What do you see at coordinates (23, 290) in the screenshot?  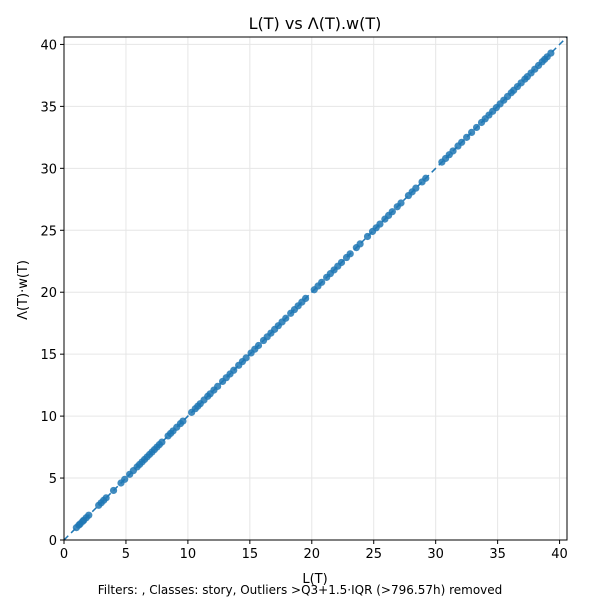 I see `y-axis-label: Λ(T)·w(T)` at bounding box center [23, 290].